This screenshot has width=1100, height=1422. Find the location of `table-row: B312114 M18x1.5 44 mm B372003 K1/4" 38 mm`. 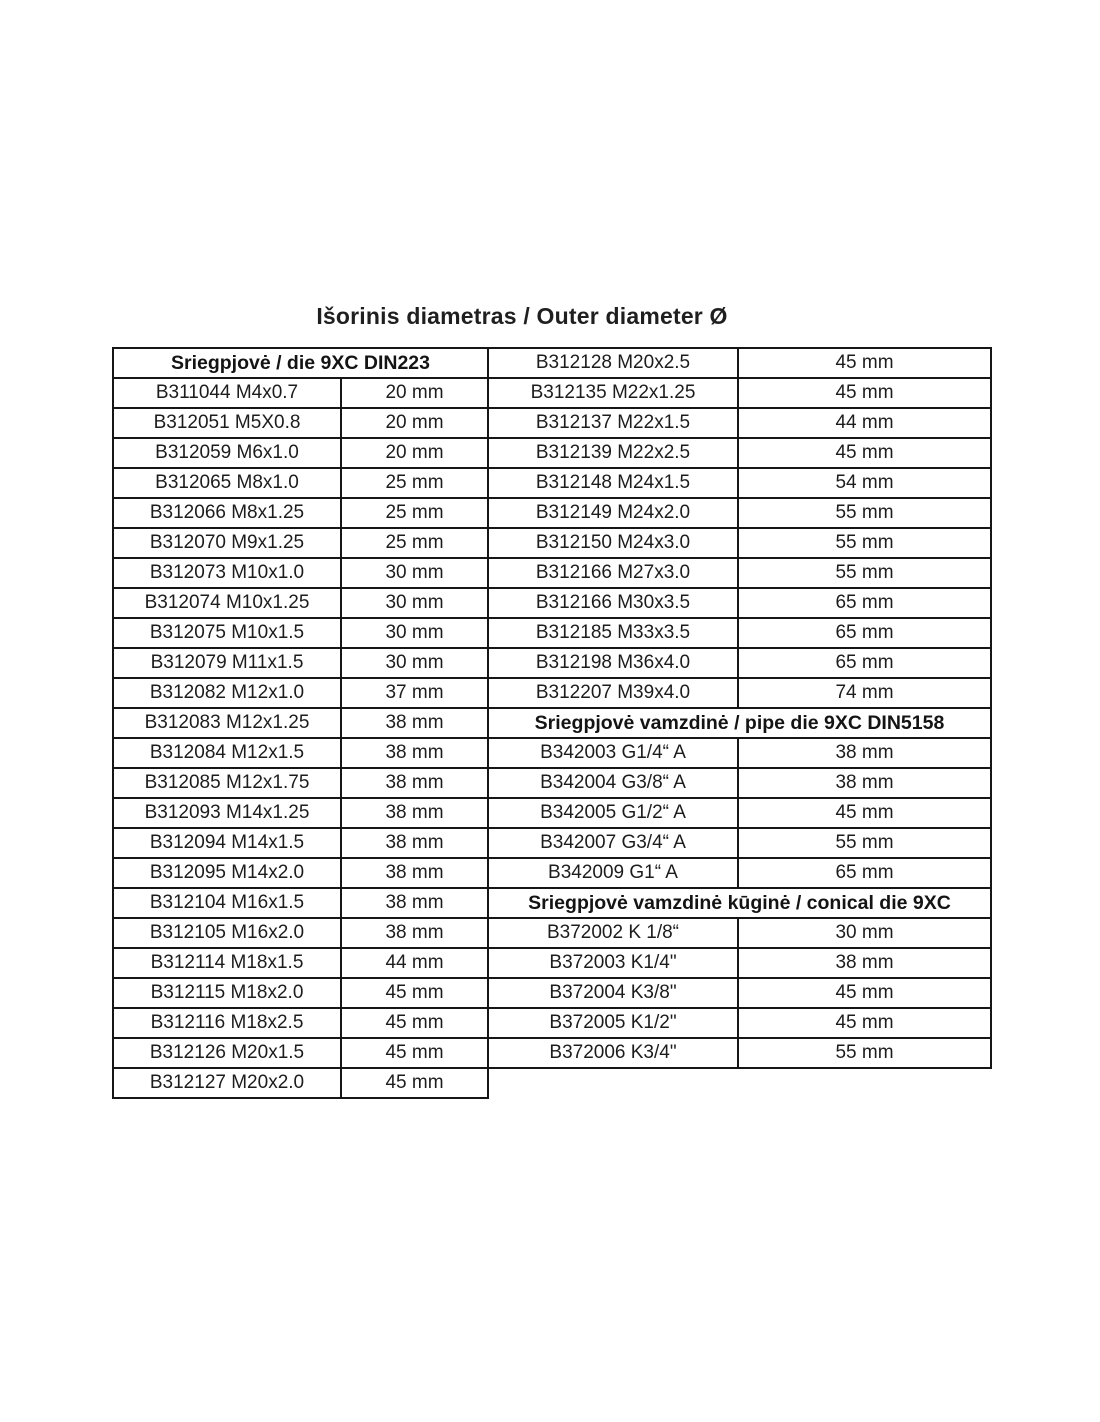

table-row: B312114 M18x1.5 44 mm B372003 K1/4" 38 mm is located at coordinates (552, 963).